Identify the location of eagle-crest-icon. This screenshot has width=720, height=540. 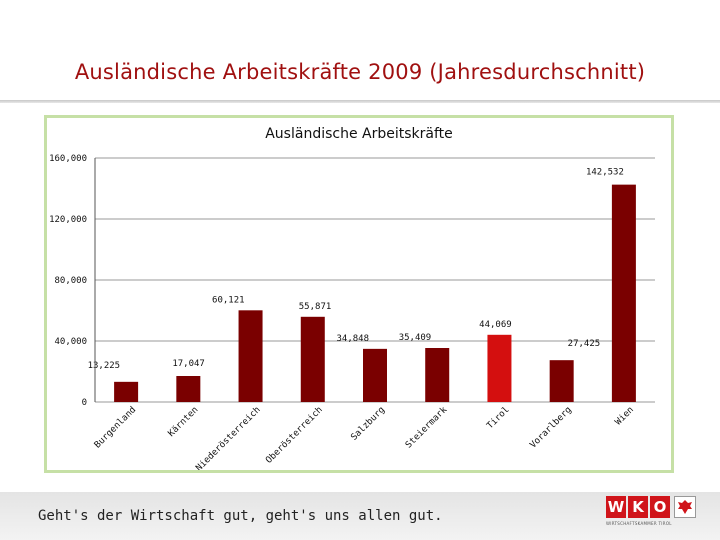
(685, 507).